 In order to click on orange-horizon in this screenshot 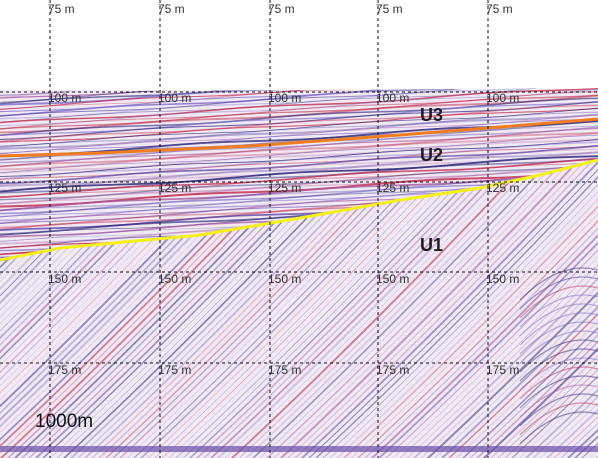, I will do `click(299, 137)`.